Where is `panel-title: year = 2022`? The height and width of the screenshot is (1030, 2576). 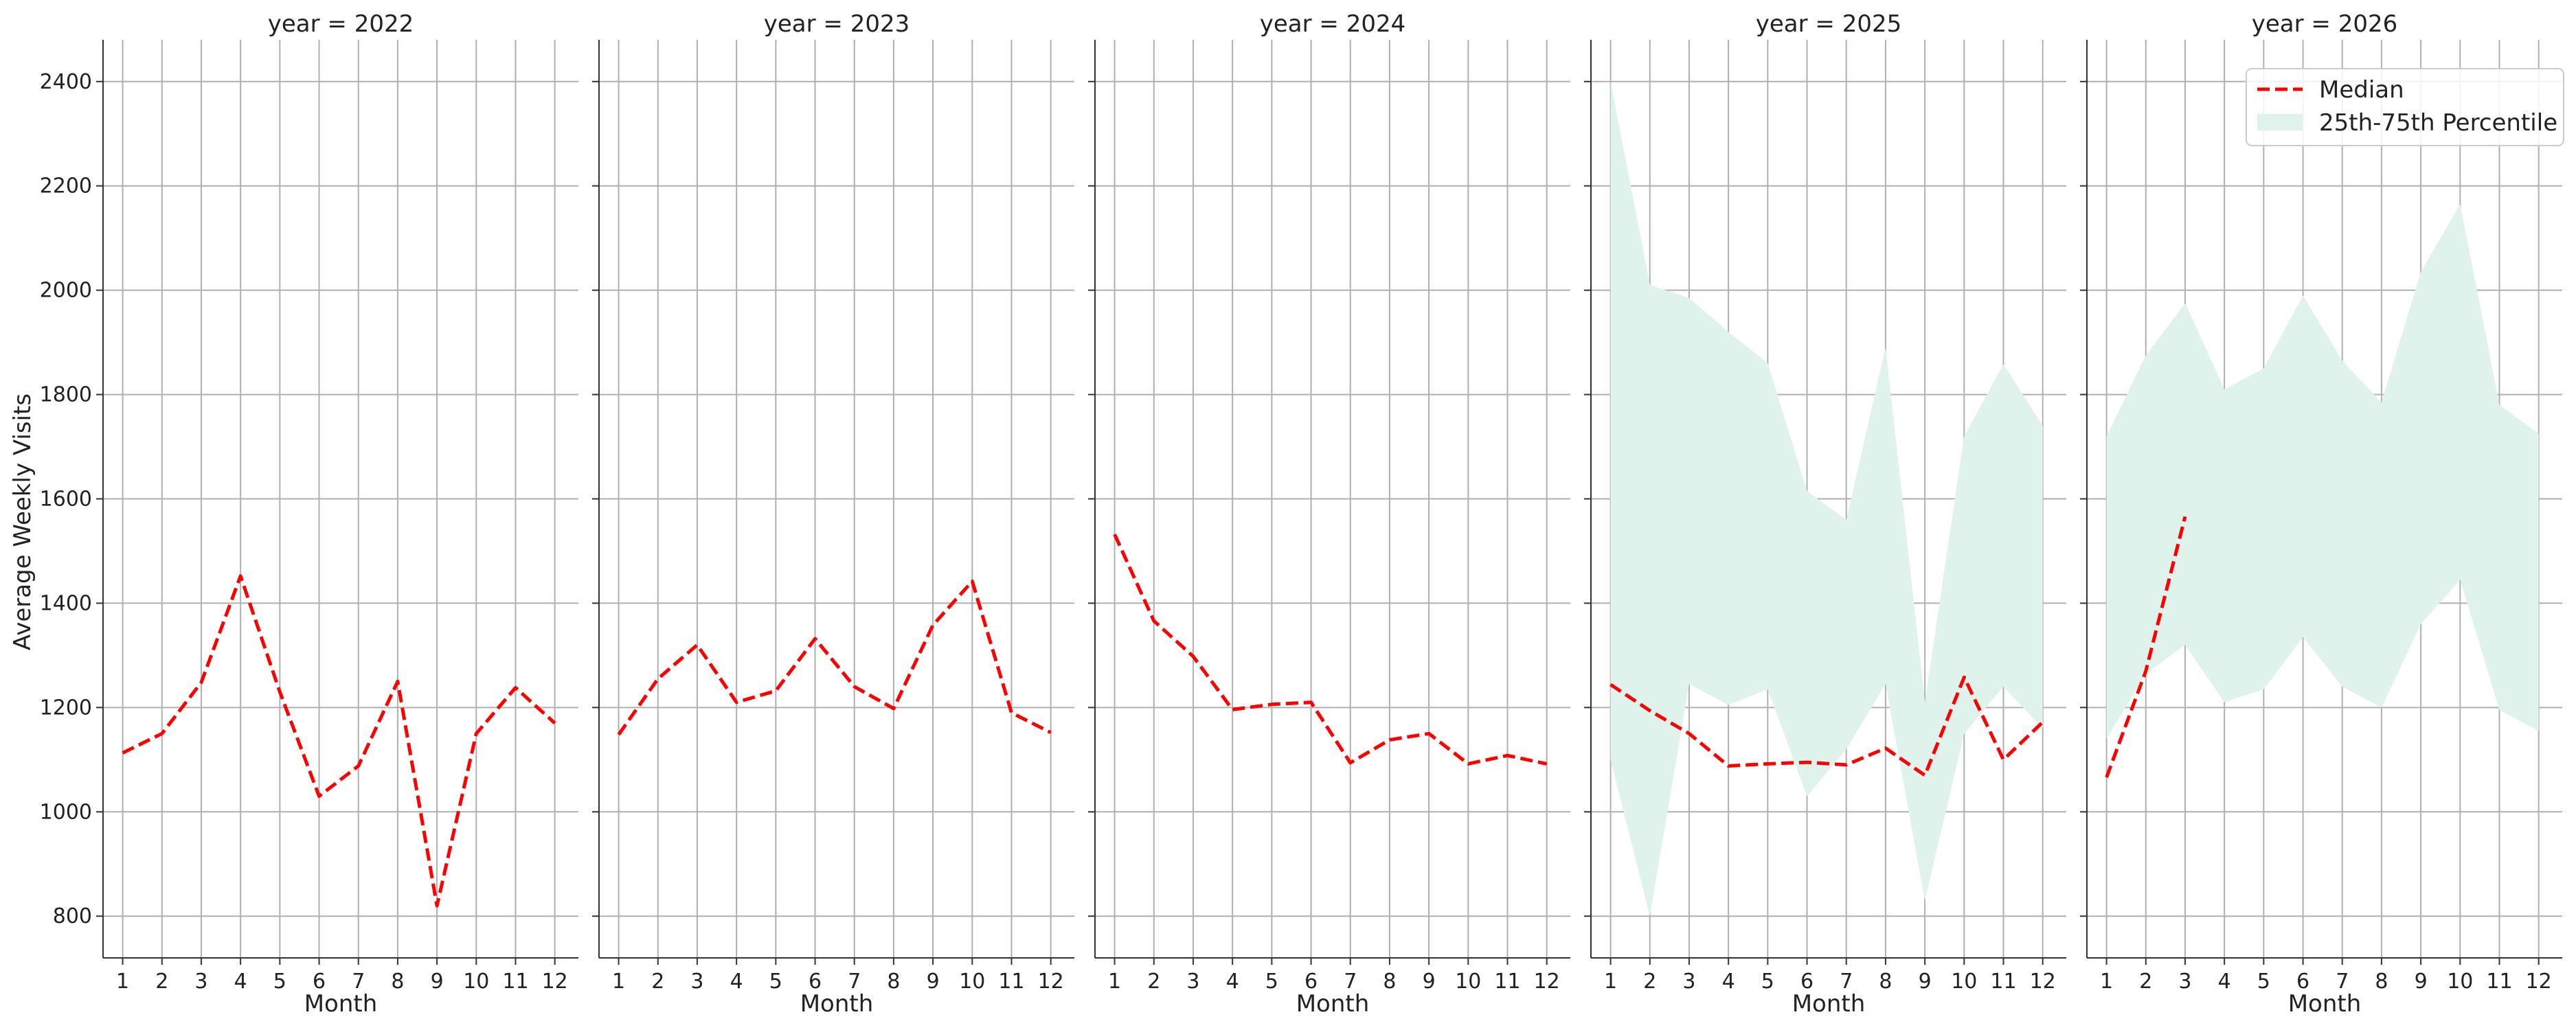 panel-title: year = 2022 is located at coordinates (341, 24).